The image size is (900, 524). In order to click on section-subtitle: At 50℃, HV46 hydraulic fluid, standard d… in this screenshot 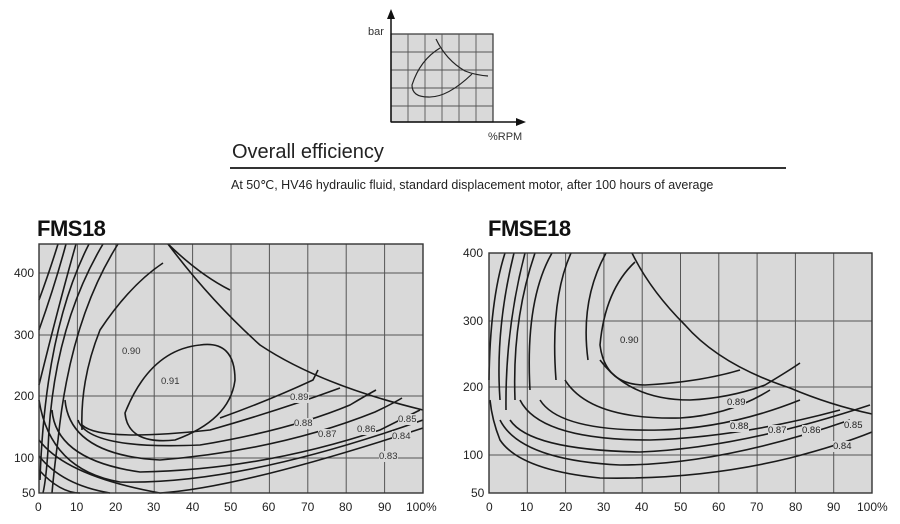, I will do `click(472, 185)`.